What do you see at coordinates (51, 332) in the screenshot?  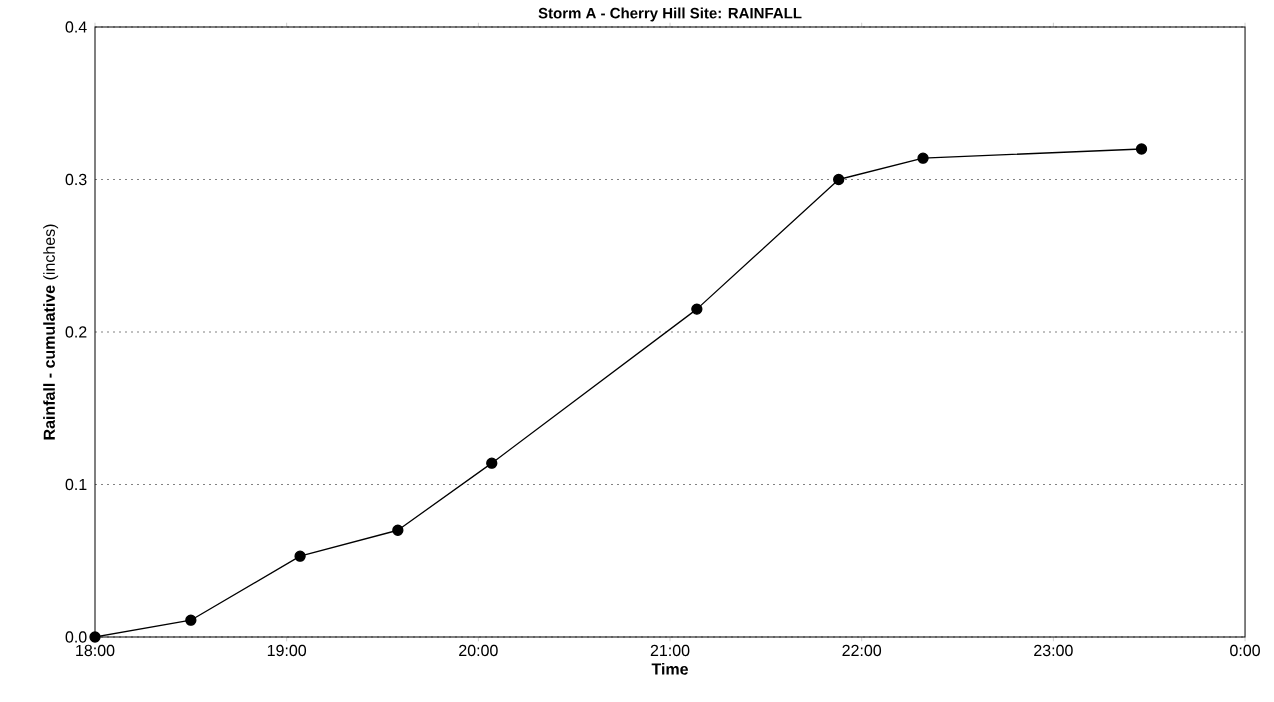 I see `y-axis-title: Rainfall - cumulative (inches)` at bounding box center [51, 332].